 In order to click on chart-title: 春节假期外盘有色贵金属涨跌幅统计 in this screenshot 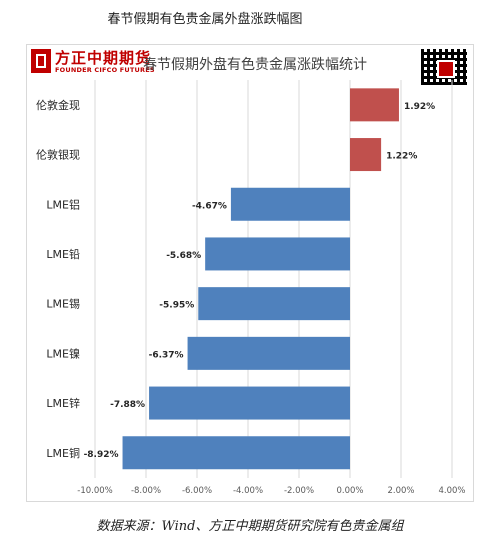, I will do `click(255, 65)`.